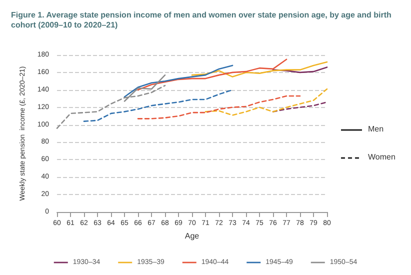 The height and width of the screenshot is (275, 411). What do you see at coordinates (202, 20) in the screenshot?
I see `chart-title: Figure 1. Average state pension income of men and women over state pension age, by age and birth cohort (2009–10 to 2020–21)` at bounding box center [202, 20].